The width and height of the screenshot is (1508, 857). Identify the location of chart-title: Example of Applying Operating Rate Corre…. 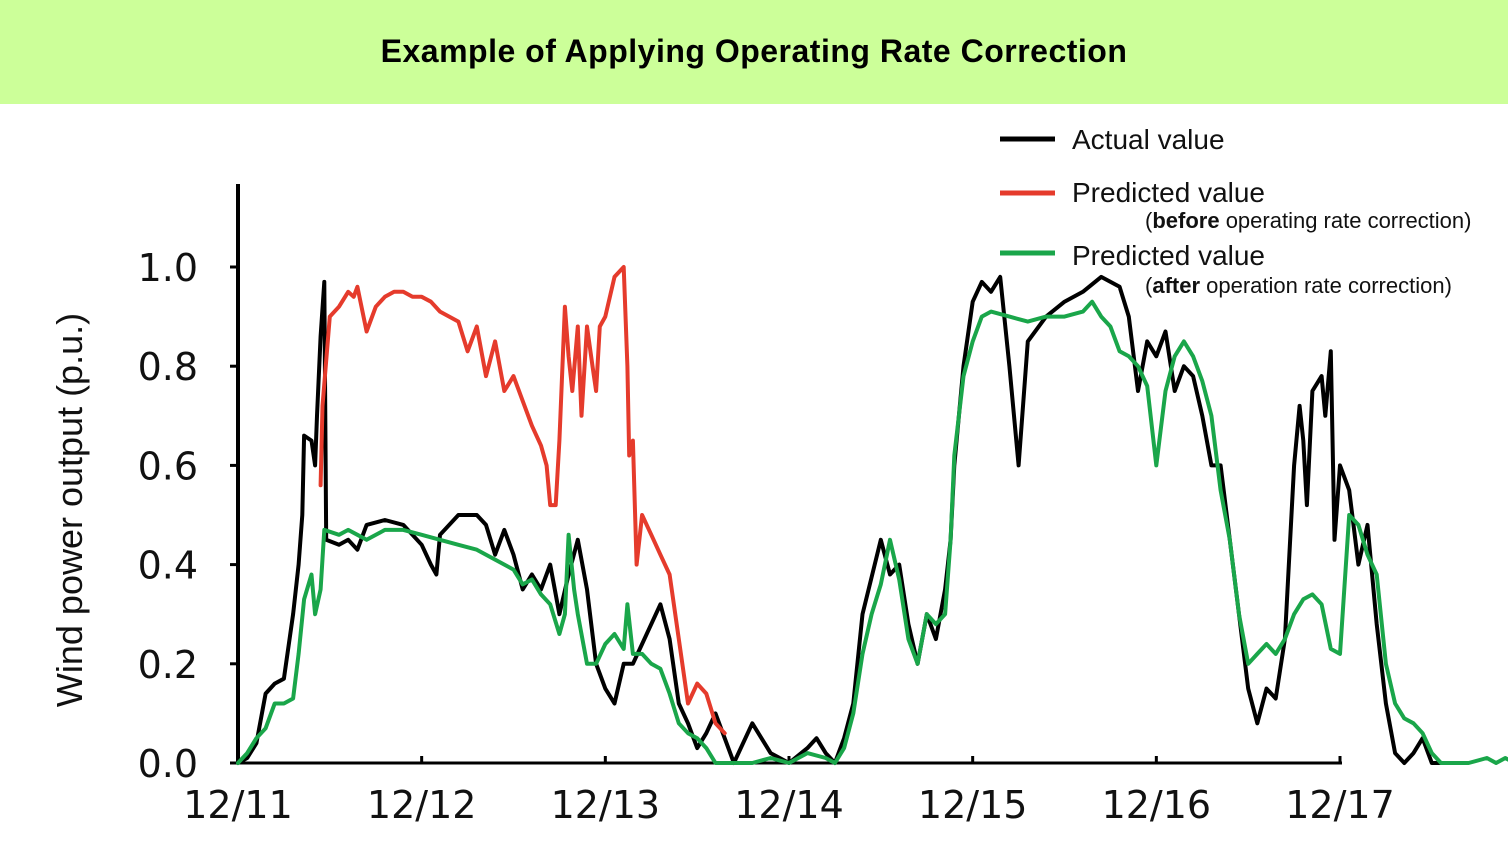
(754, 51).